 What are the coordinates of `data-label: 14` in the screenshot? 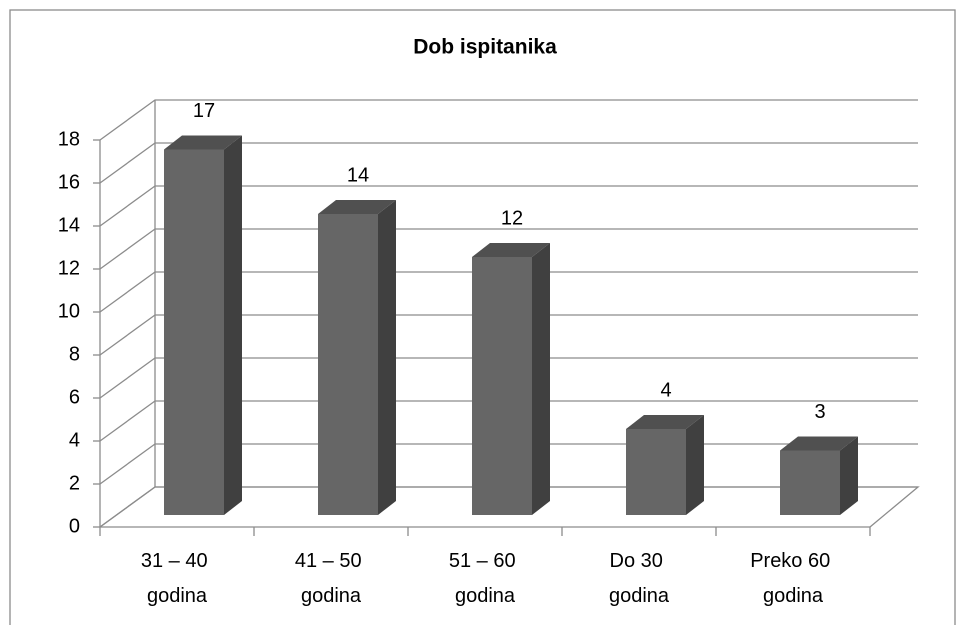 It's located at (358, 175).